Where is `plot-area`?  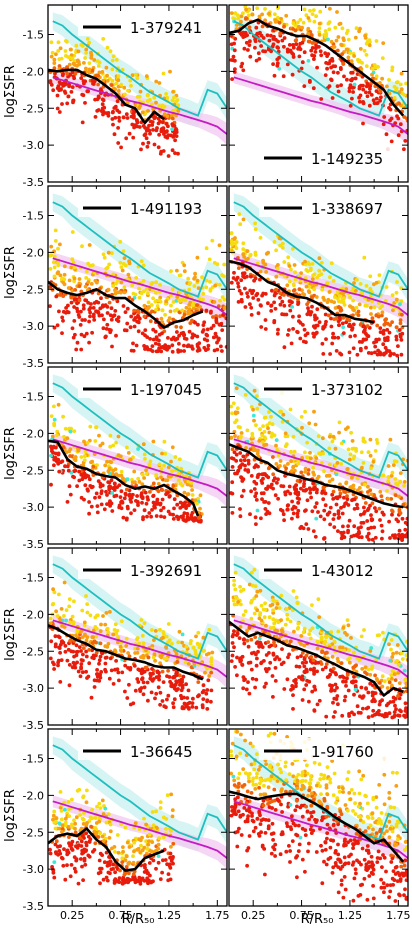 plot-area is located at coordinates (137, 811).